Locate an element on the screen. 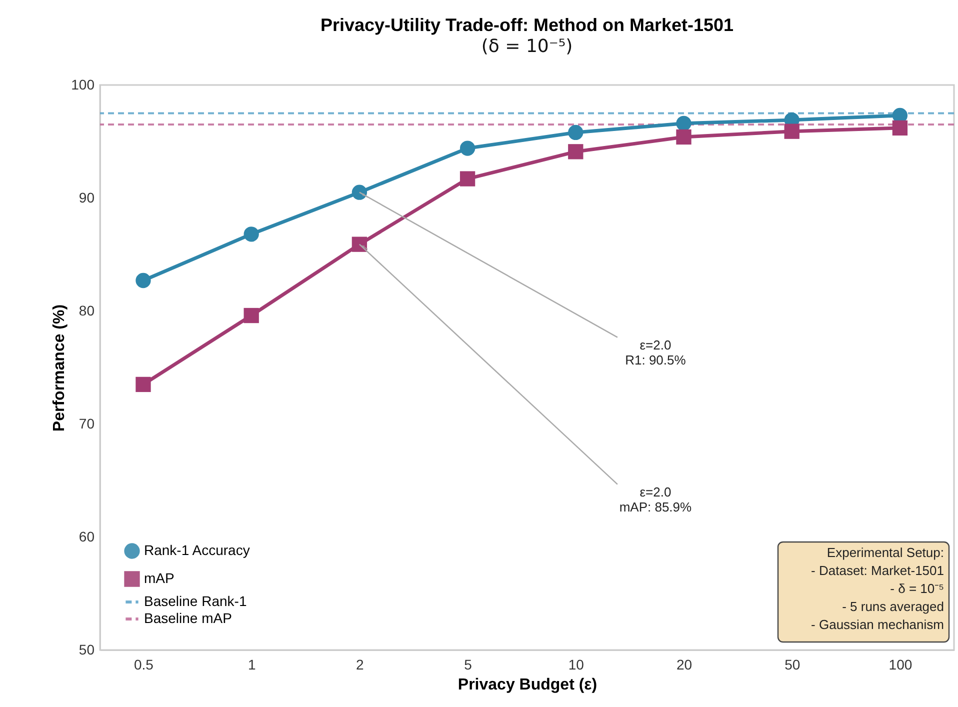 The image size is (958, 707). chart-title: Privacy-Utility Trade-off: Method on Market-1501 is located at coordinates (527, 25).